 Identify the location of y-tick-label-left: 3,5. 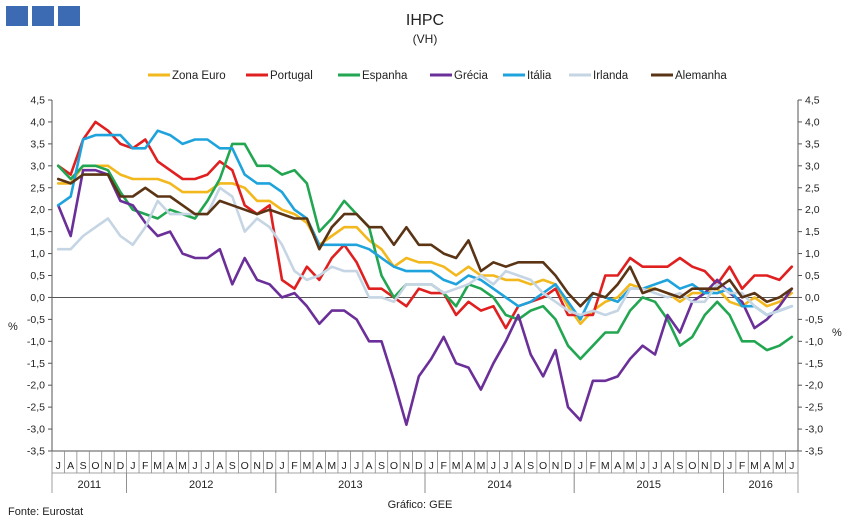
(37, 144).